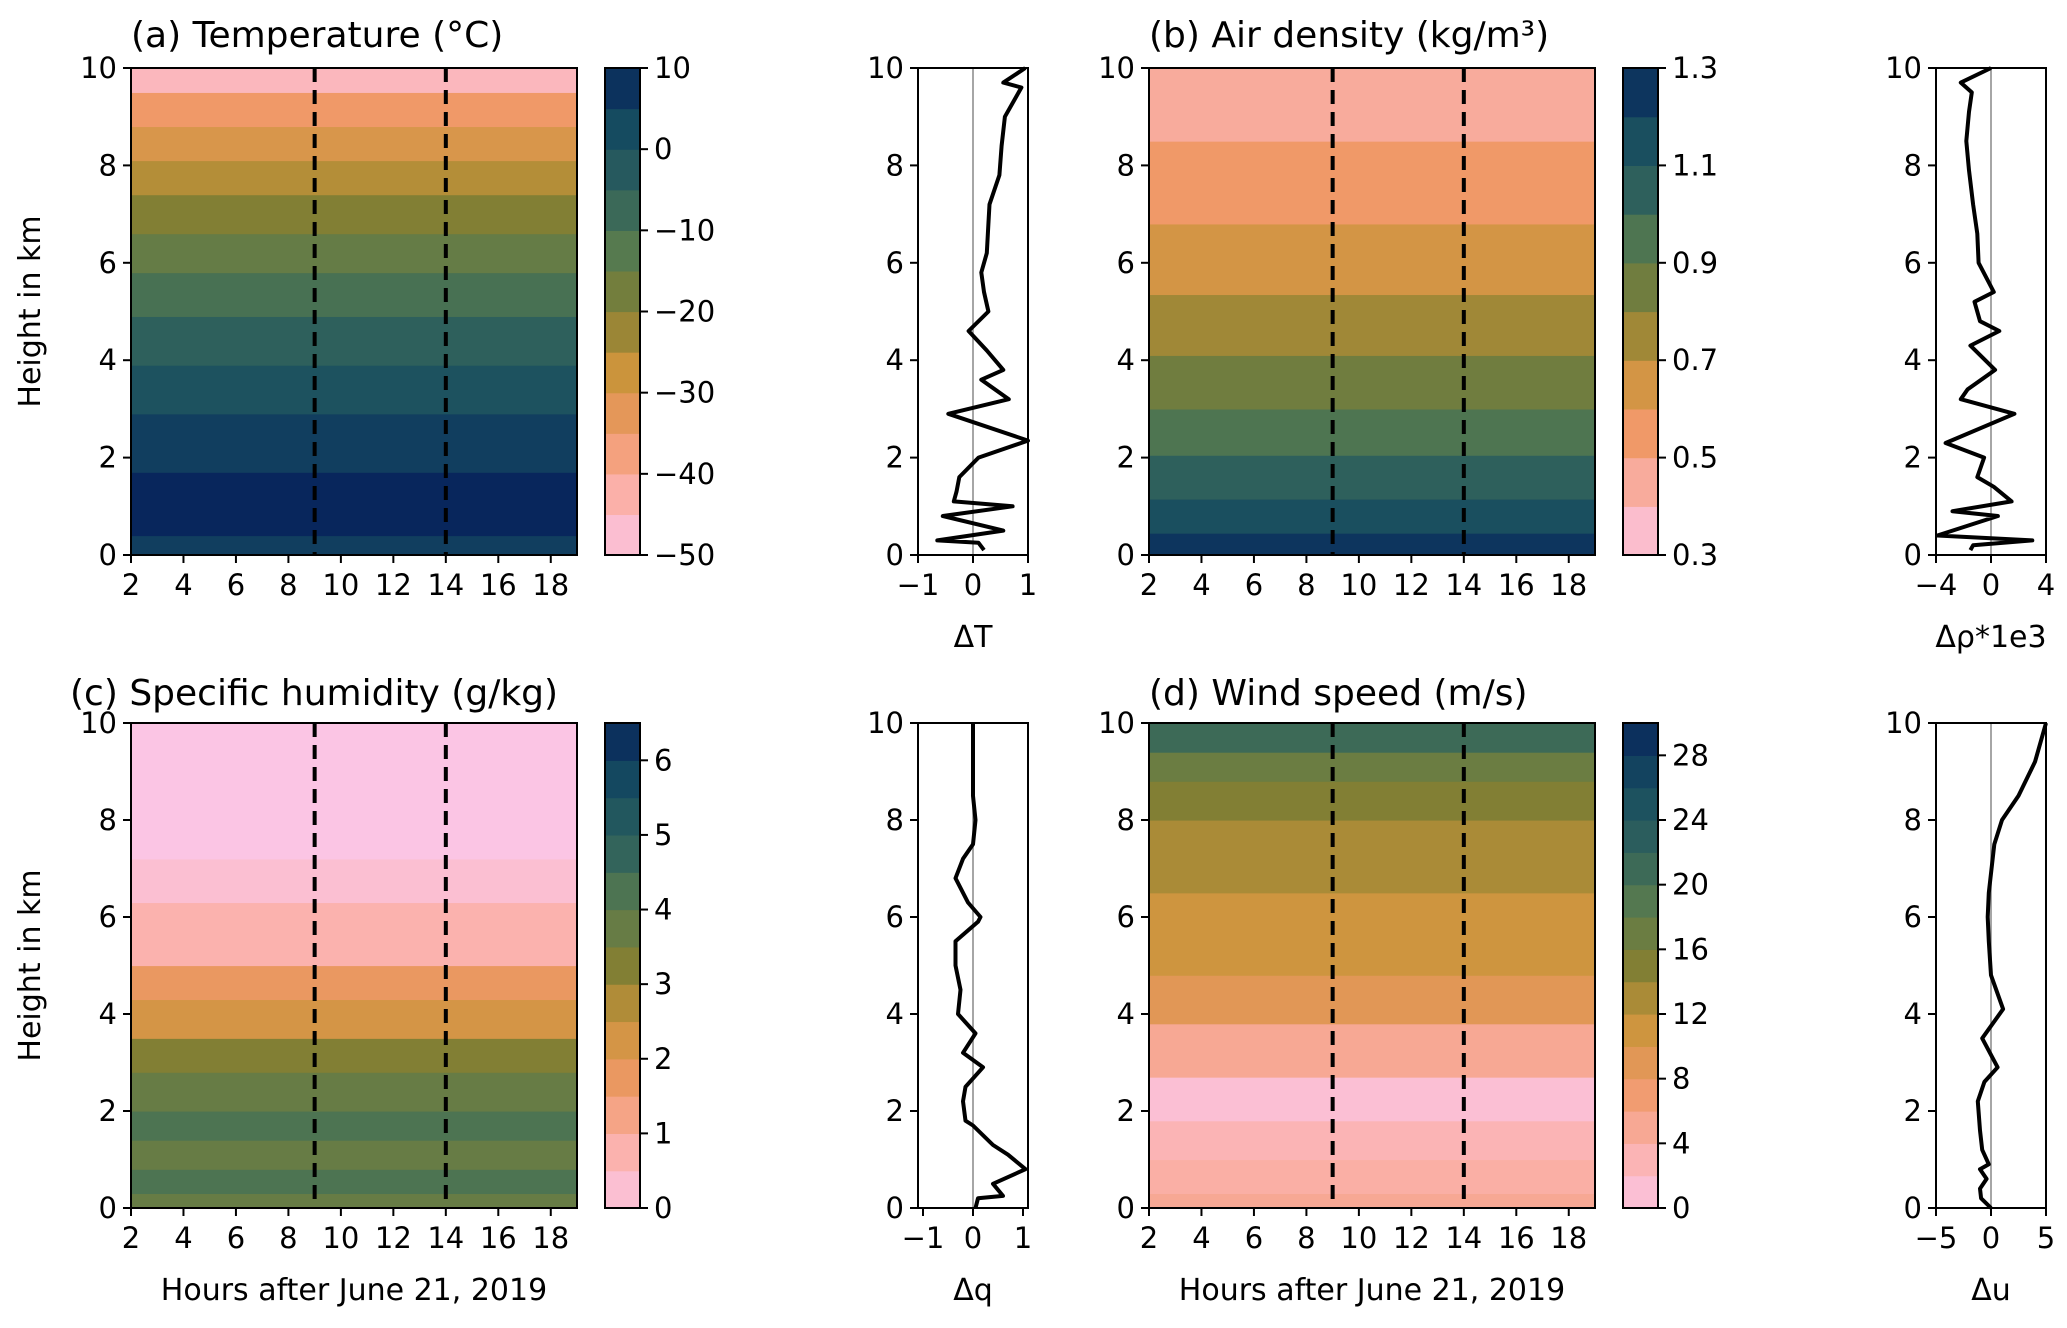 Image resolution: width=2067 pixels, height=1328 pixels. Describe the element at coordinates (663, 984) in the screenshot. I see `colorbar-tick-label: 3` at that location.